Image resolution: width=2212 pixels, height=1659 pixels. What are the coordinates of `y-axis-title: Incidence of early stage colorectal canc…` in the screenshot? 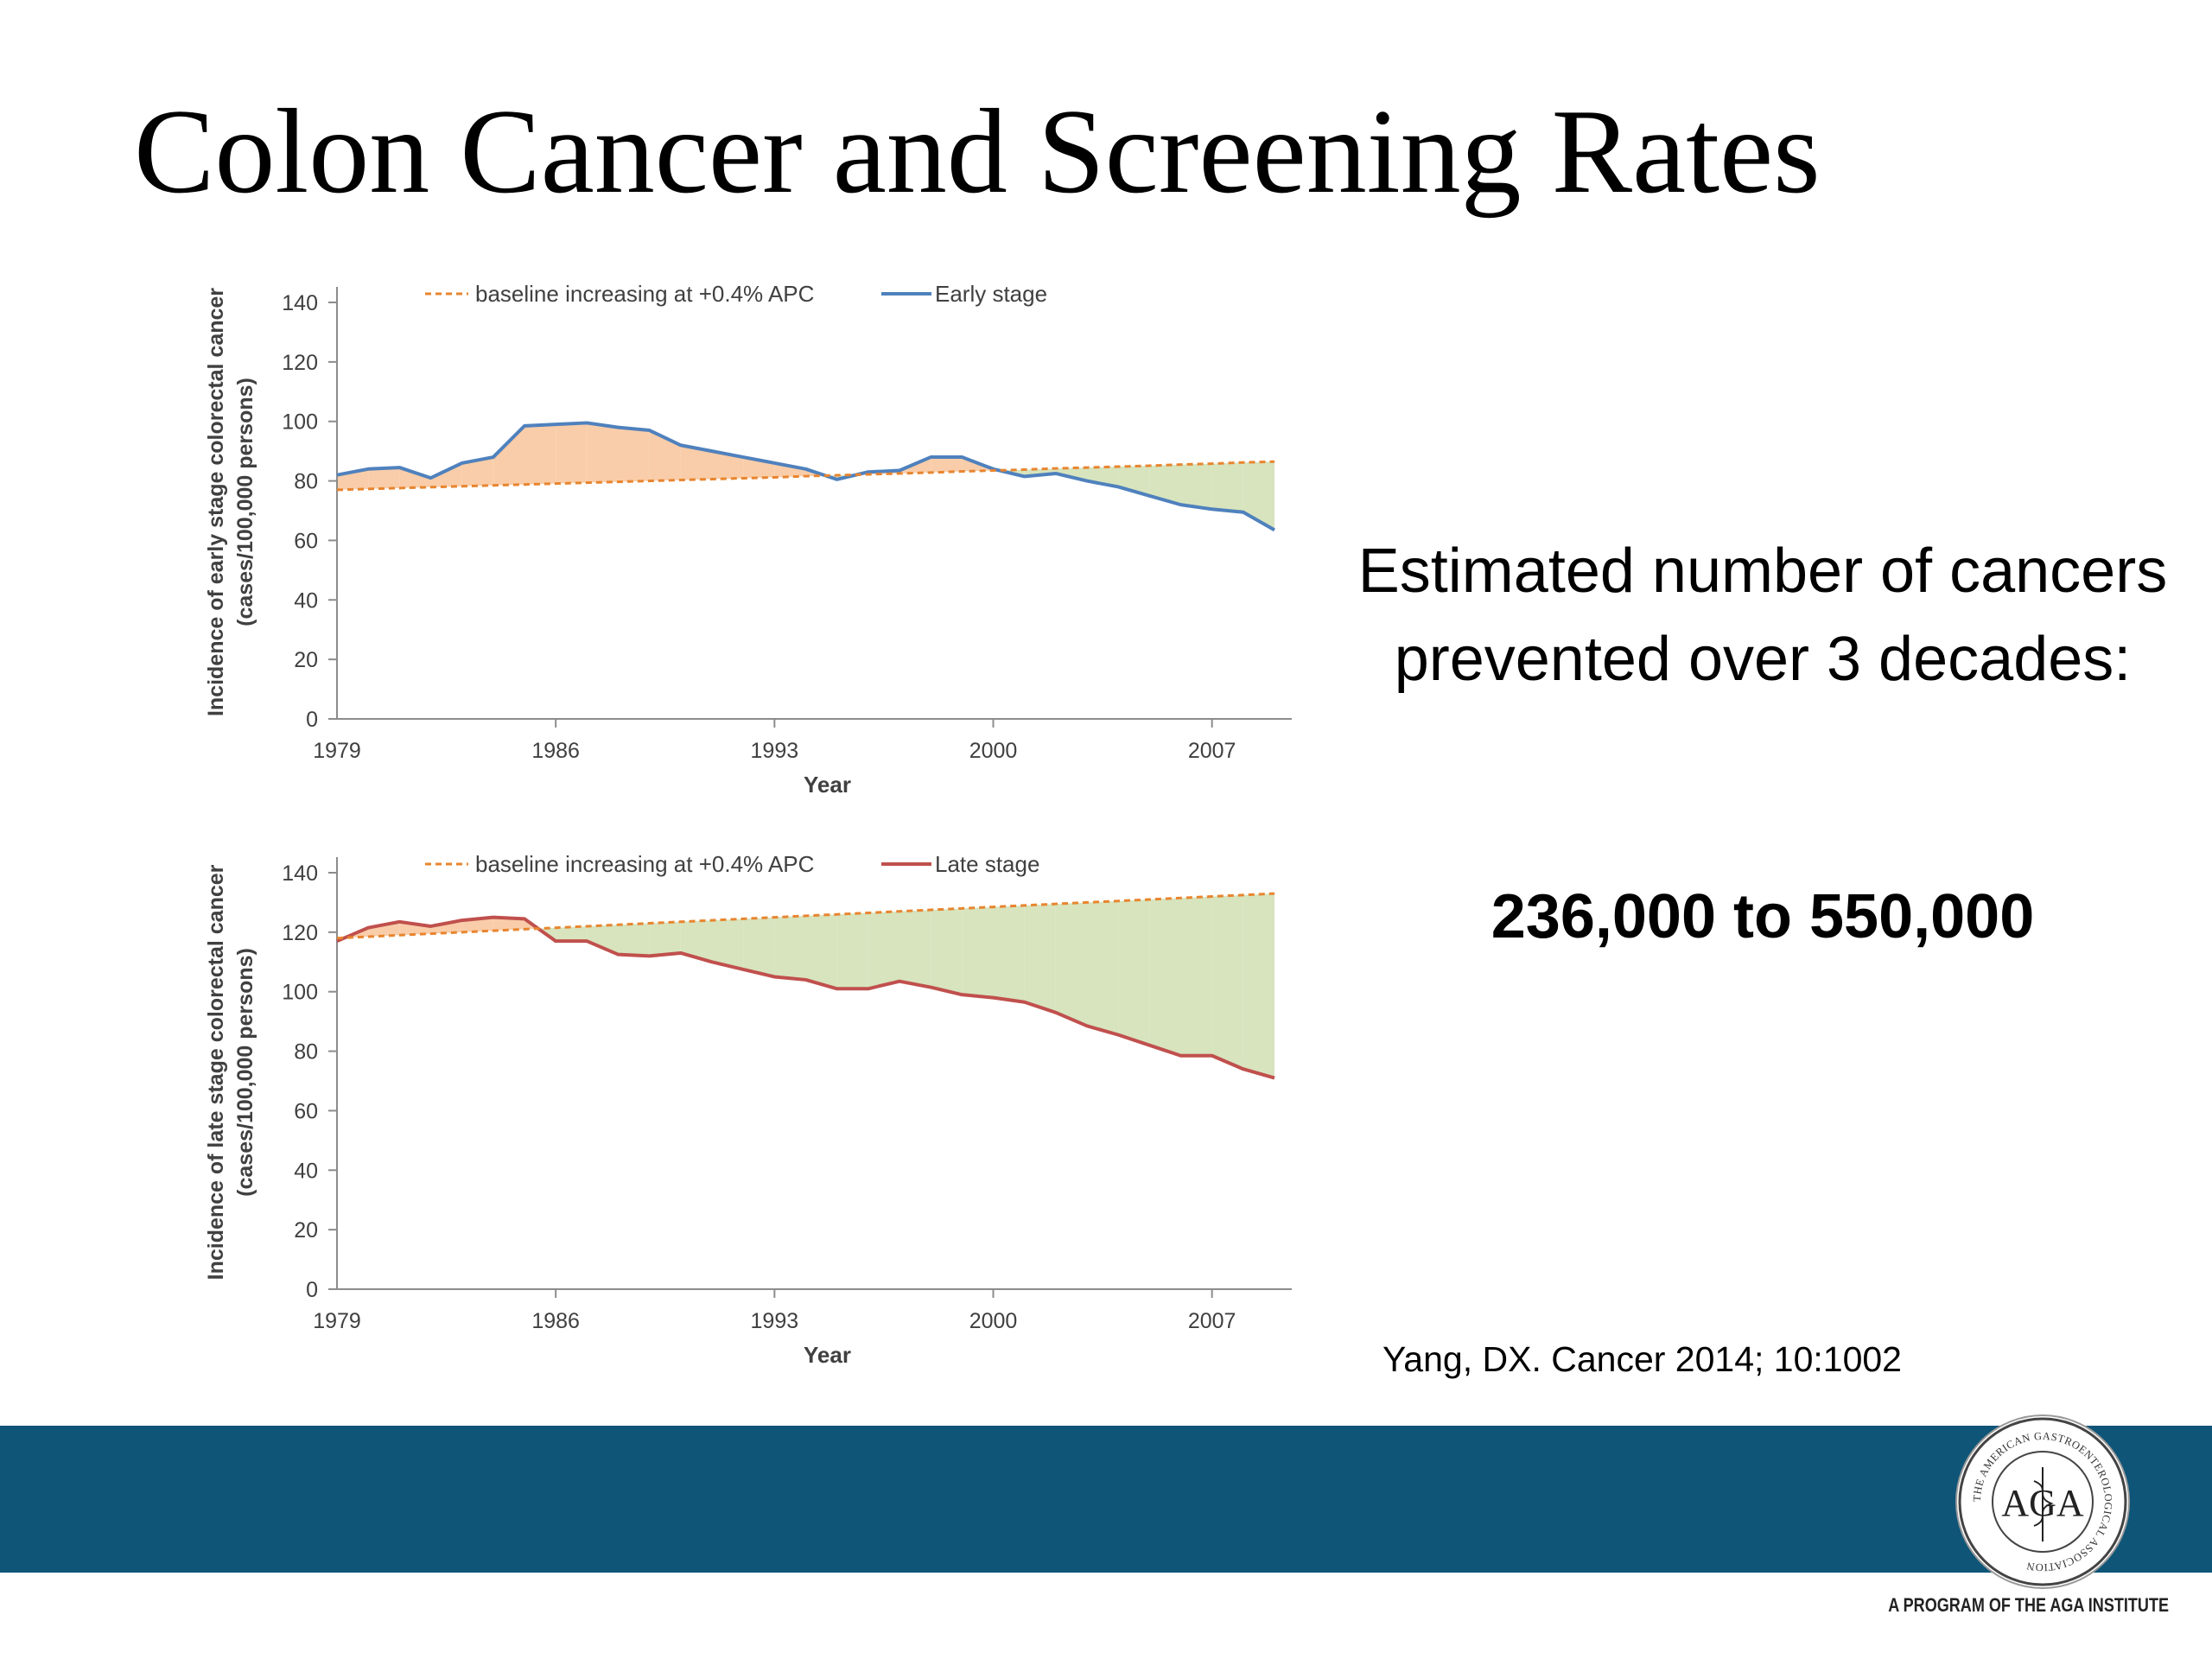 It's located at (231, 502).